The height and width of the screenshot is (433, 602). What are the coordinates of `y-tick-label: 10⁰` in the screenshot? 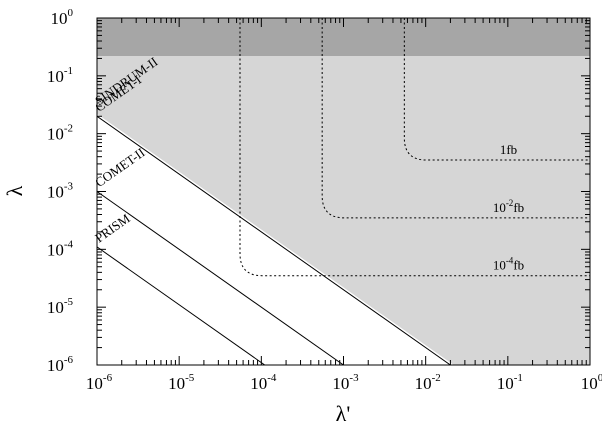 It's located at (62, 17).